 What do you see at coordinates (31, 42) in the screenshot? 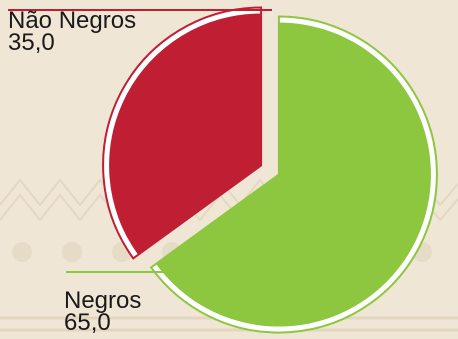
I see `slice-value-nao-negros: 35,0` at bounding box center [31, 42].